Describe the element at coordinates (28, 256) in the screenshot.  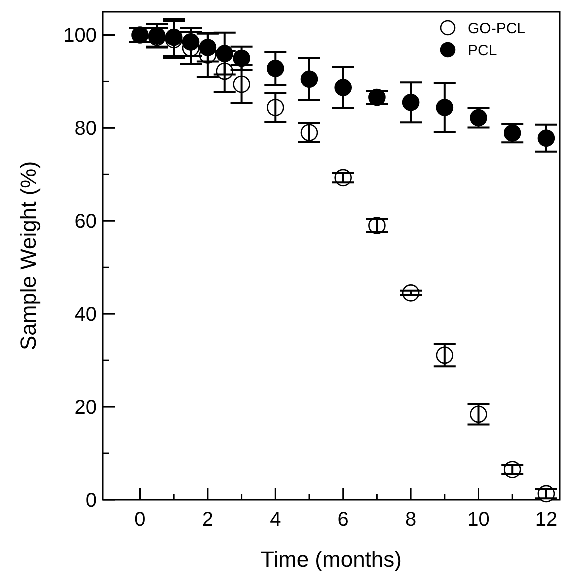
I see `y-axis-title: Sample Weight (%)` at that location.